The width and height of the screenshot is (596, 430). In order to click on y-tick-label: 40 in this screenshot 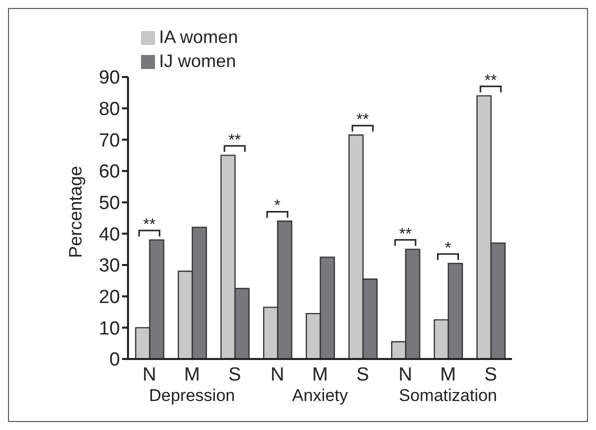, I will do `click(109, 235)`.